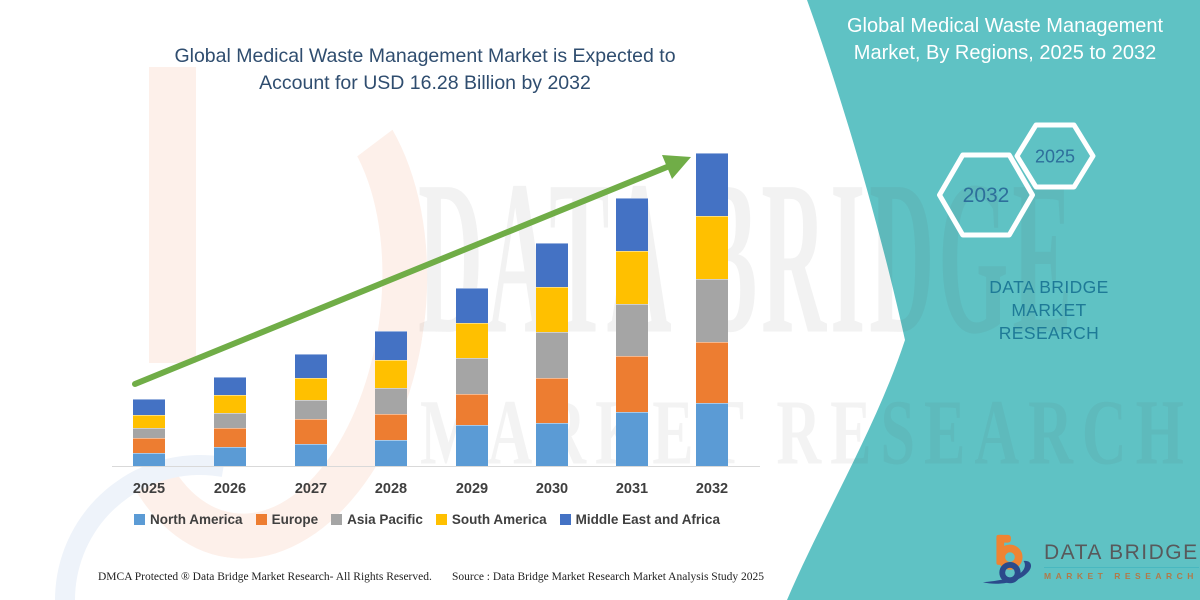 This screenshot has height=600, width=1200. What do you see at coordinates (1007, 559) in the screenshot?
I see `databridge-logo-icon` at bounding box center [1007, 559].